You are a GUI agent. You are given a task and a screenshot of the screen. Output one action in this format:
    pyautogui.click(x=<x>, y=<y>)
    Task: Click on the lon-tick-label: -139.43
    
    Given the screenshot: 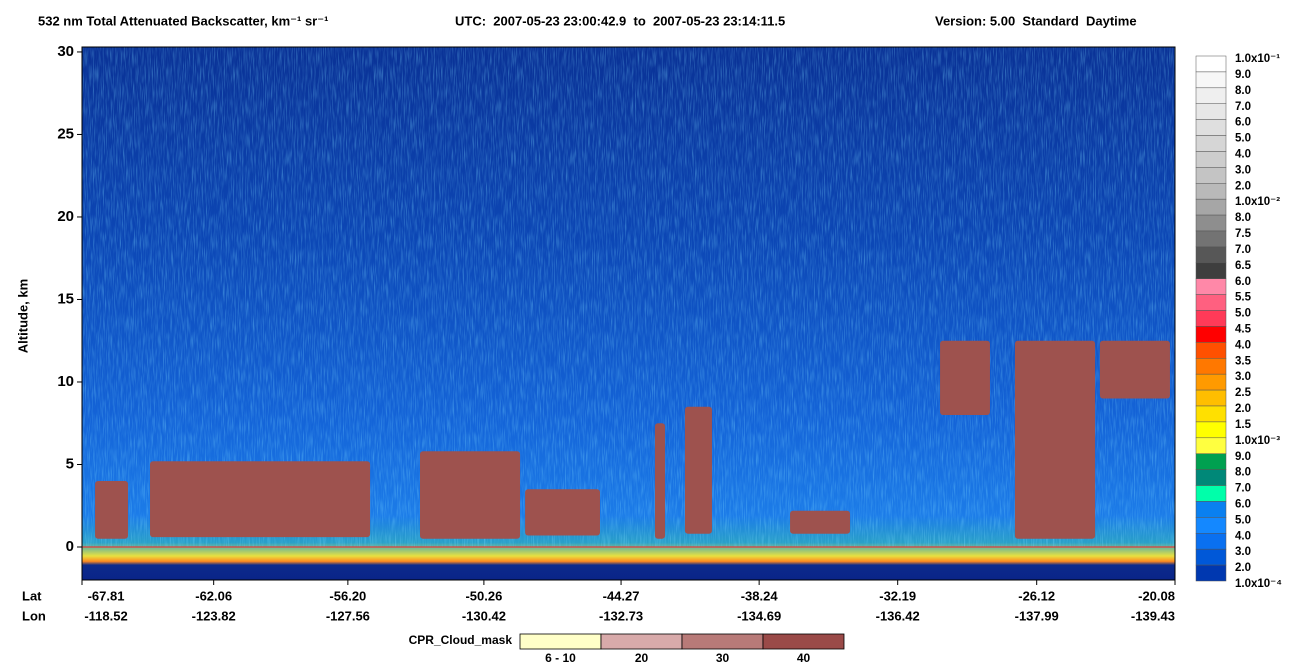 What is the action you would take?
    pyautogui.click(x=1153, y=615)
    